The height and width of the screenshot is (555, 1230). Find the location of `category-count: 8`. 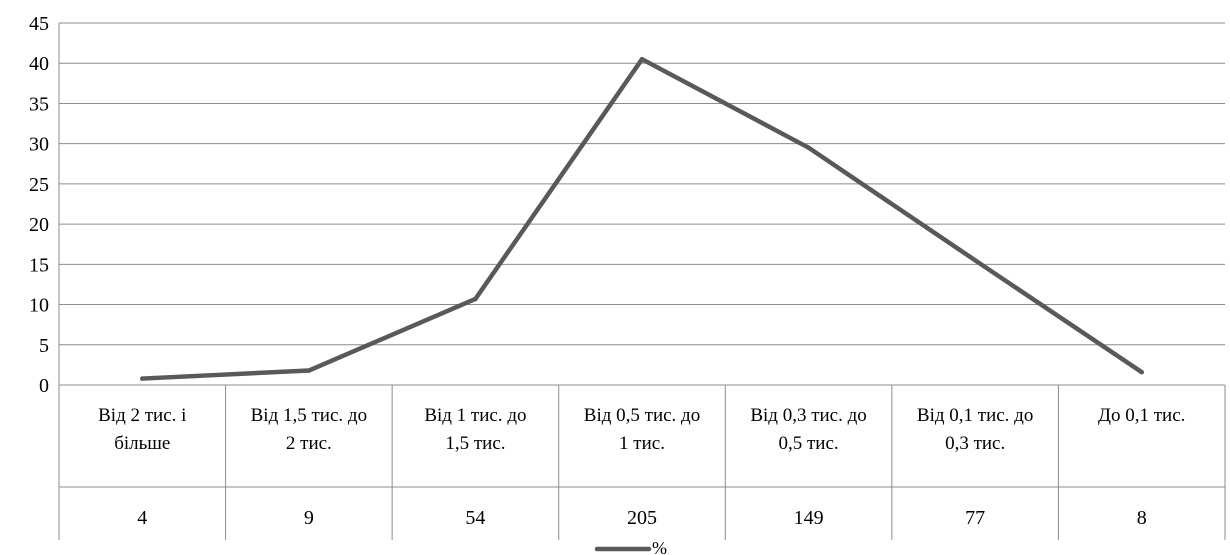

category-count: 8 is located at coordinates (1142, 518).